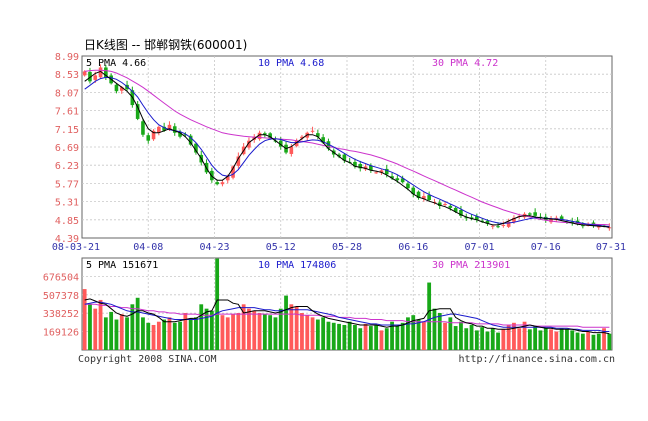 Image resolution: width=648 pixels, height=421 pixels. I want to click on volume-ma5-line, so click(347, 316).